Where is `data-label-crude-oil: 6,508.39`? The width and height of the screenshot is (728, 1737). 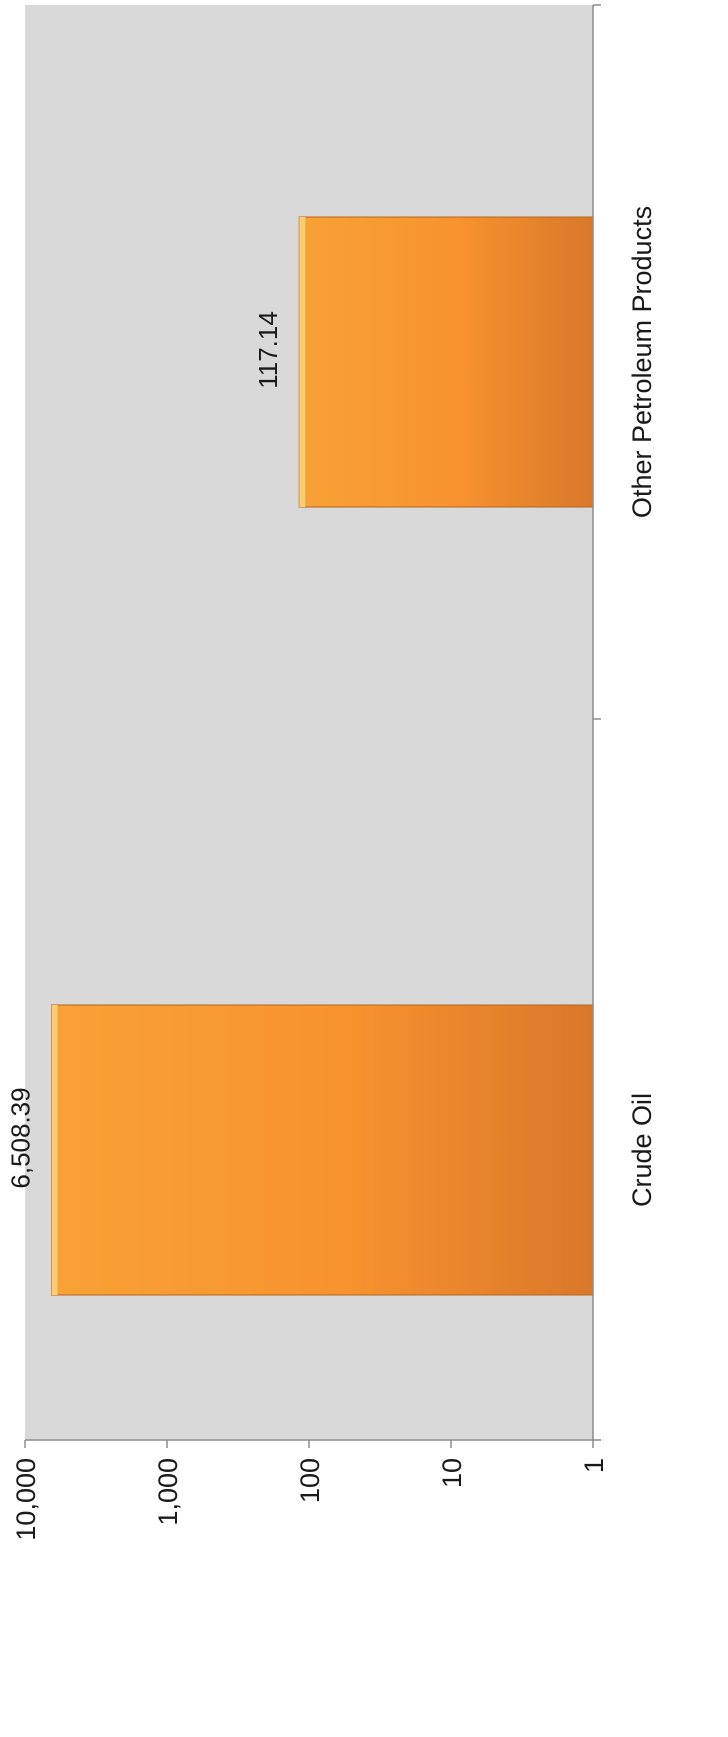 data-label-crude-oil: 6,508.39 is located at coordinates (20, 1137).